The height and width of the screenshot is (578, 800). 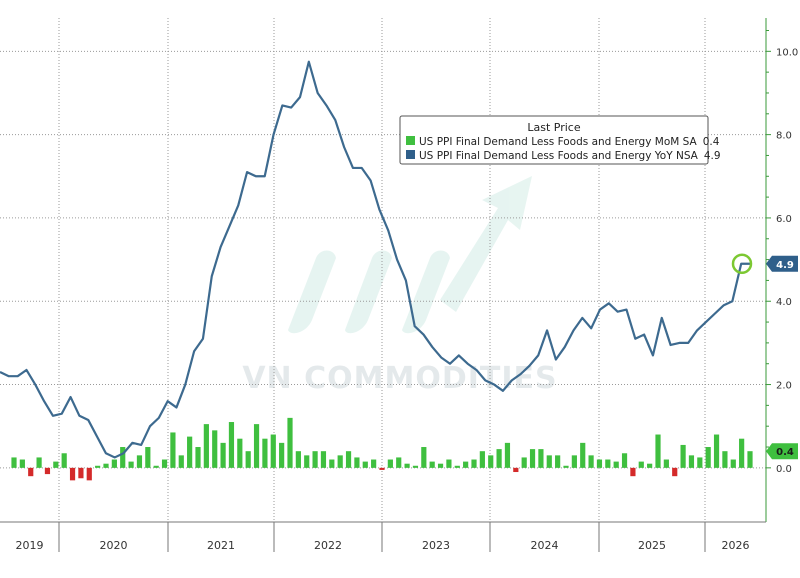 I want to click on value-badge-label: 4.9, so click(x=785, y=265).